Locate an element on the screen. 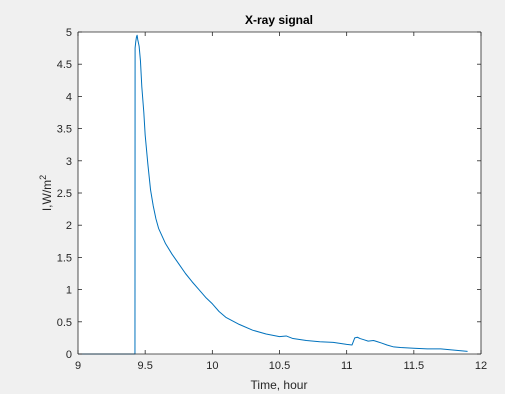  y-axis-label-superscript: 2 is located at coordinates (43, 177).